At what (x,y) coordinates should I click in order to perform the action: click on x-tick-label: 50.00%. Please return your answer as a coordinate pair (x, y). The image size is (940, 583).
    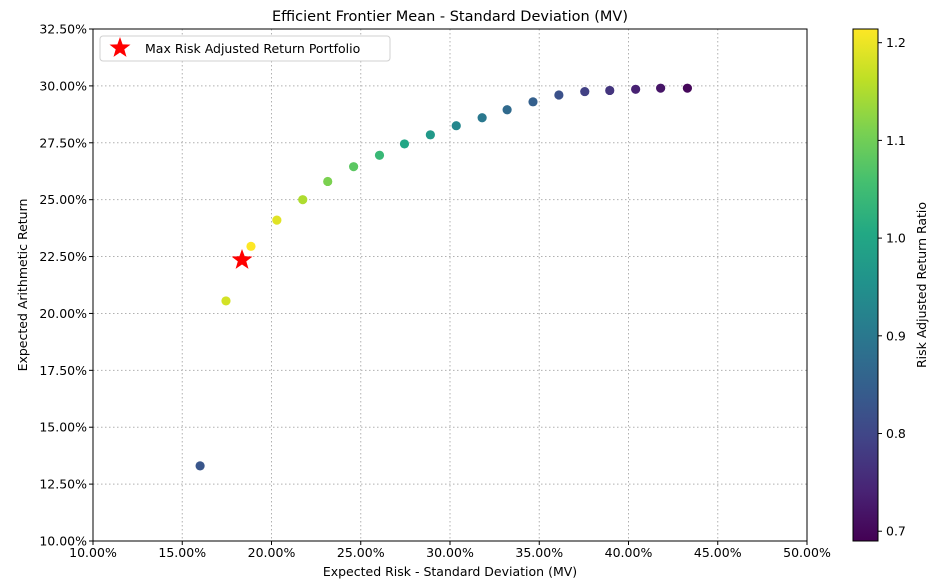
    Looking at the image, I should click on (807, 552).